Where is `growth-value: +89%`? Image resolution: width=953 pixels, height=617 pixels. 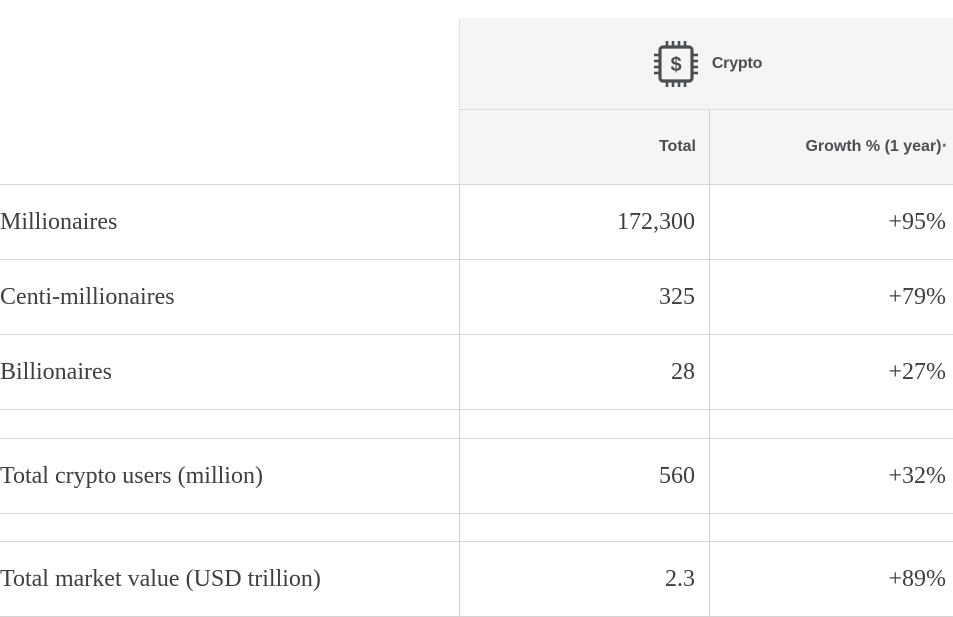 growth-value: +89% is located at coordinates (917, 578).